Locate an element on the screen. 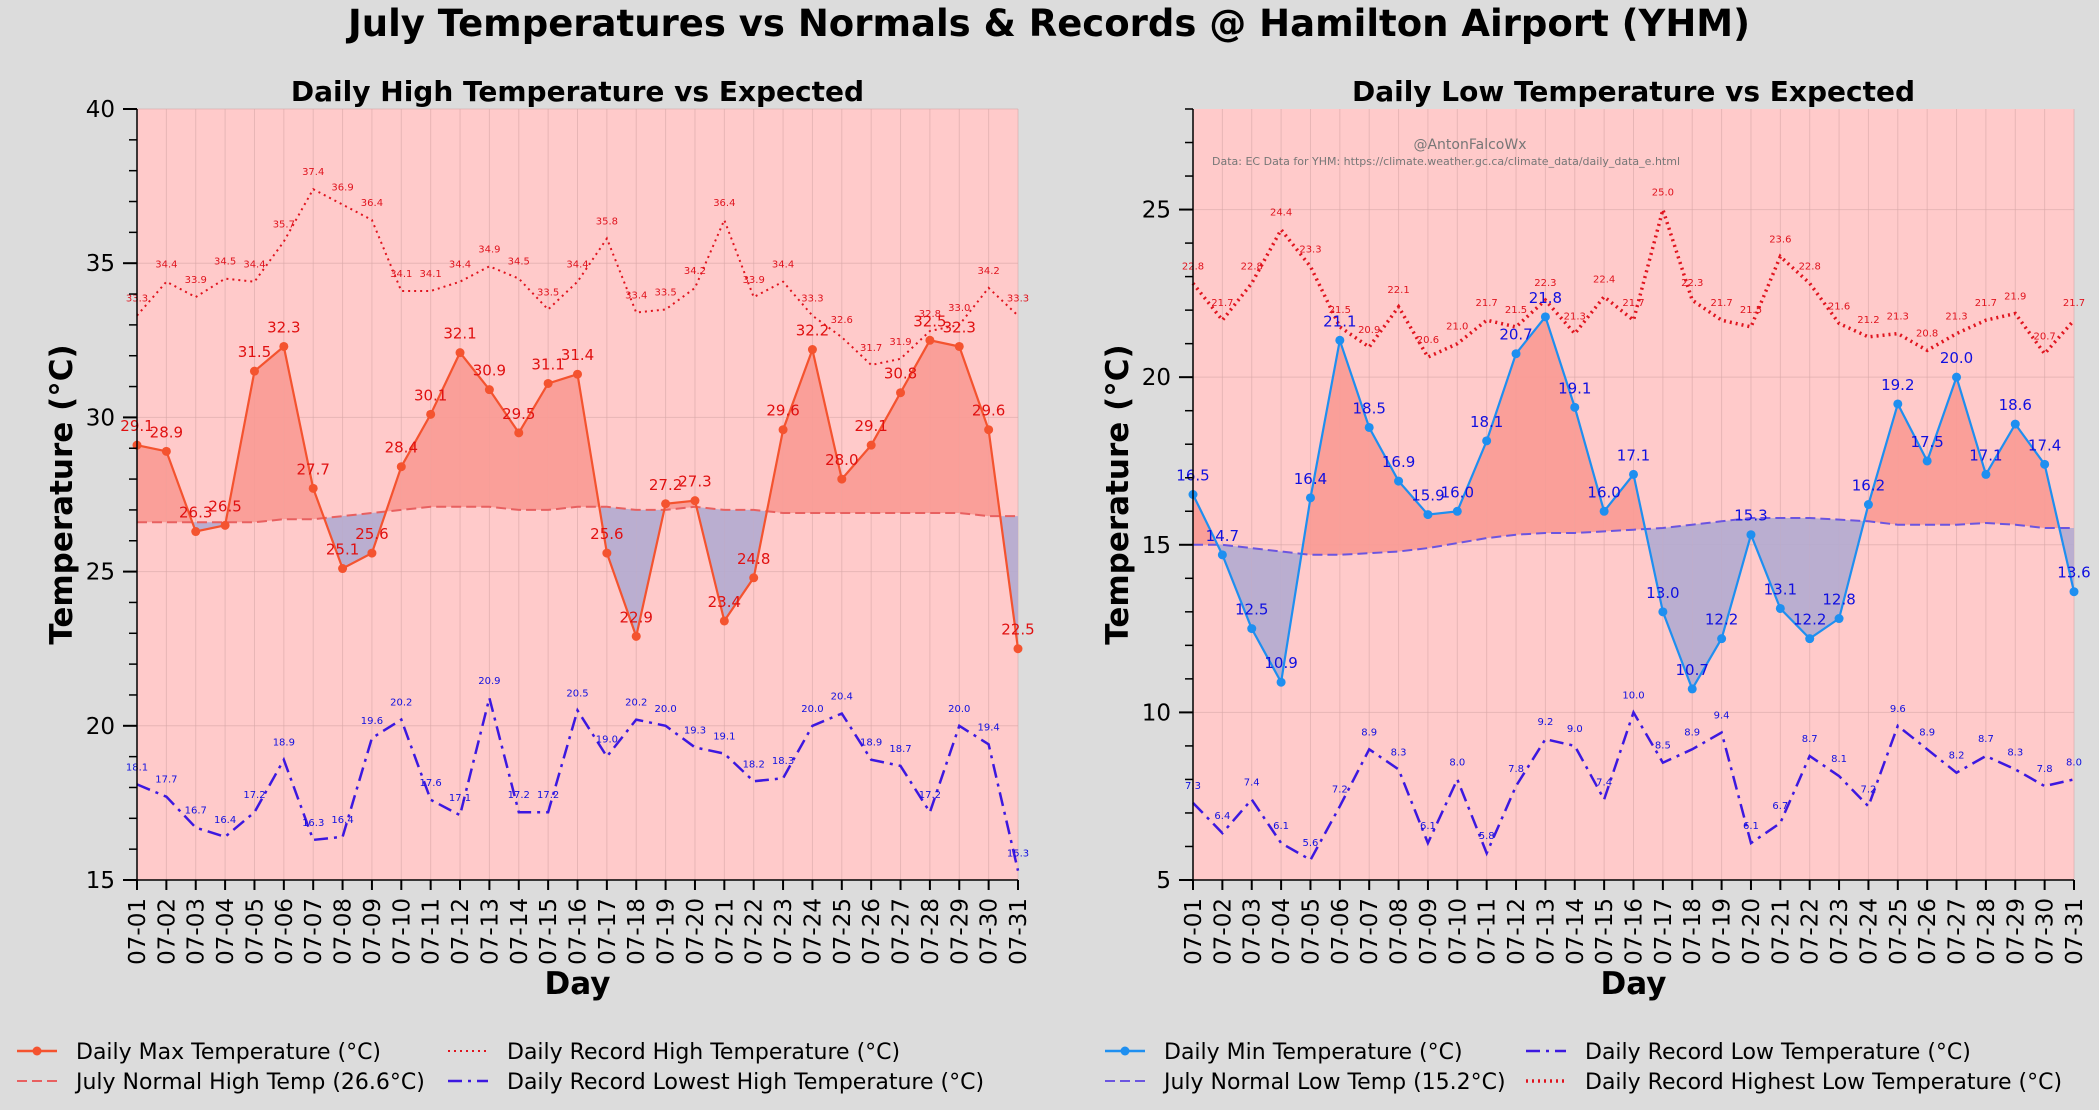 This screenshot has height=1110, width=2099. record-low-label: 6.1 is located at coordinates (1751, 826).